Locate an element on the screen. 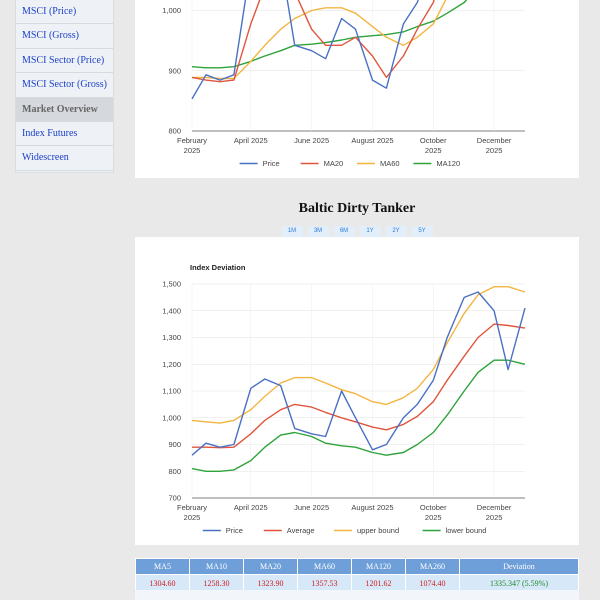 This screenshot has height=600, width=600. range-selector: 1M 3M 6M 1Y 2Y 5Y is located at coordinates (357, 231).